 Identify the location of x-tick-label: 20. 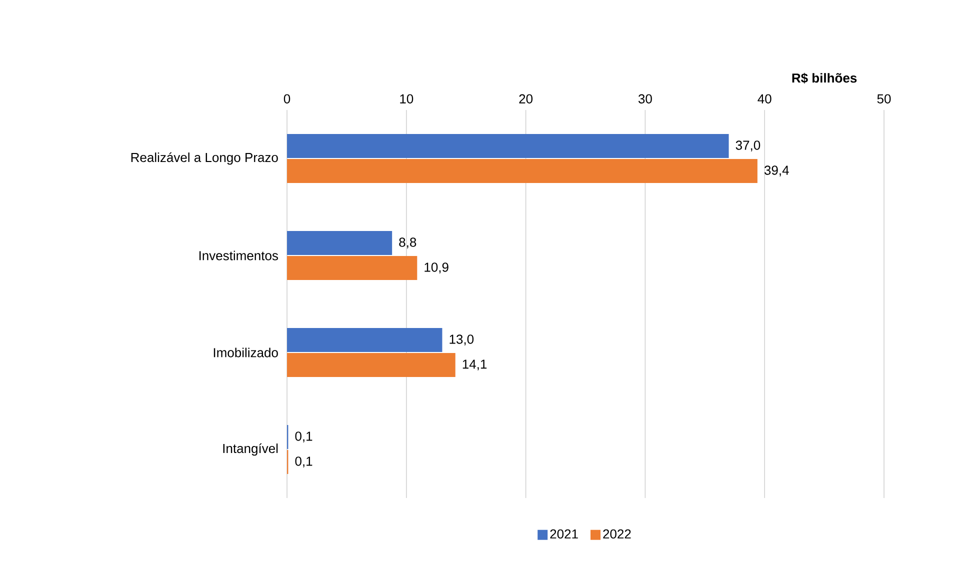
(526, 99).